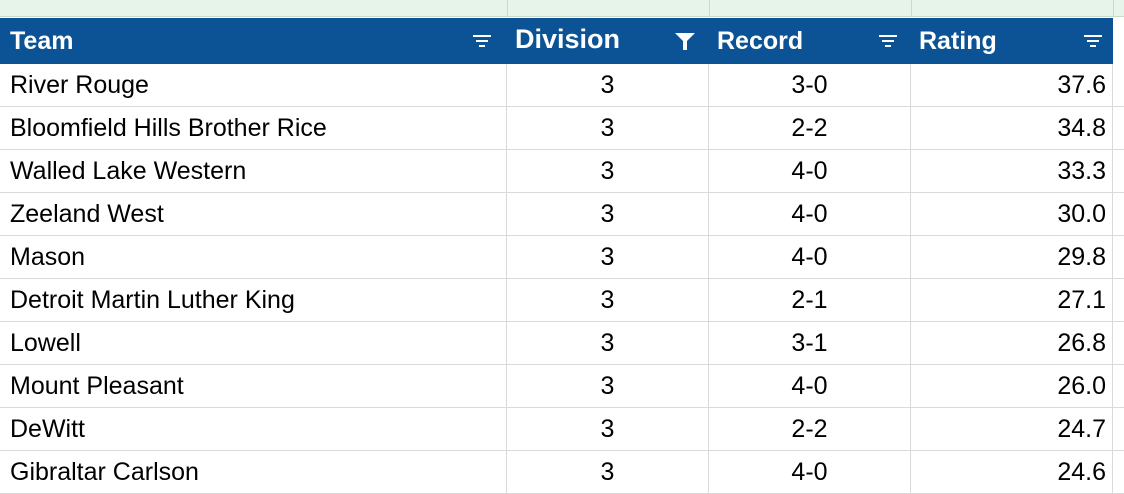 The width and height of the screenshot is (1124, 494). I want to click on table-row: River Rouge 3 3-0 37.6, so click(562, 85).